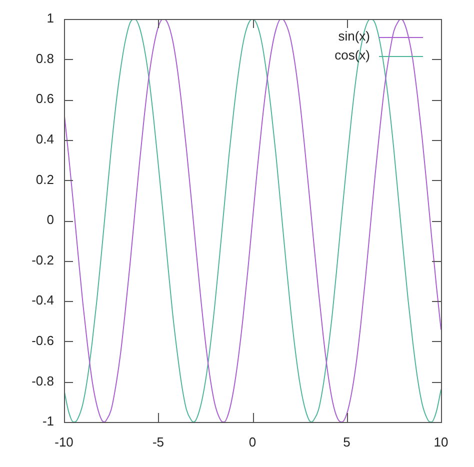 The width and height of the screenshot is (474, 467). What do you see at coordinates (50, 220) in the screenshot?
I see `y-tick-label: 0` at bounding box center [50, 220].